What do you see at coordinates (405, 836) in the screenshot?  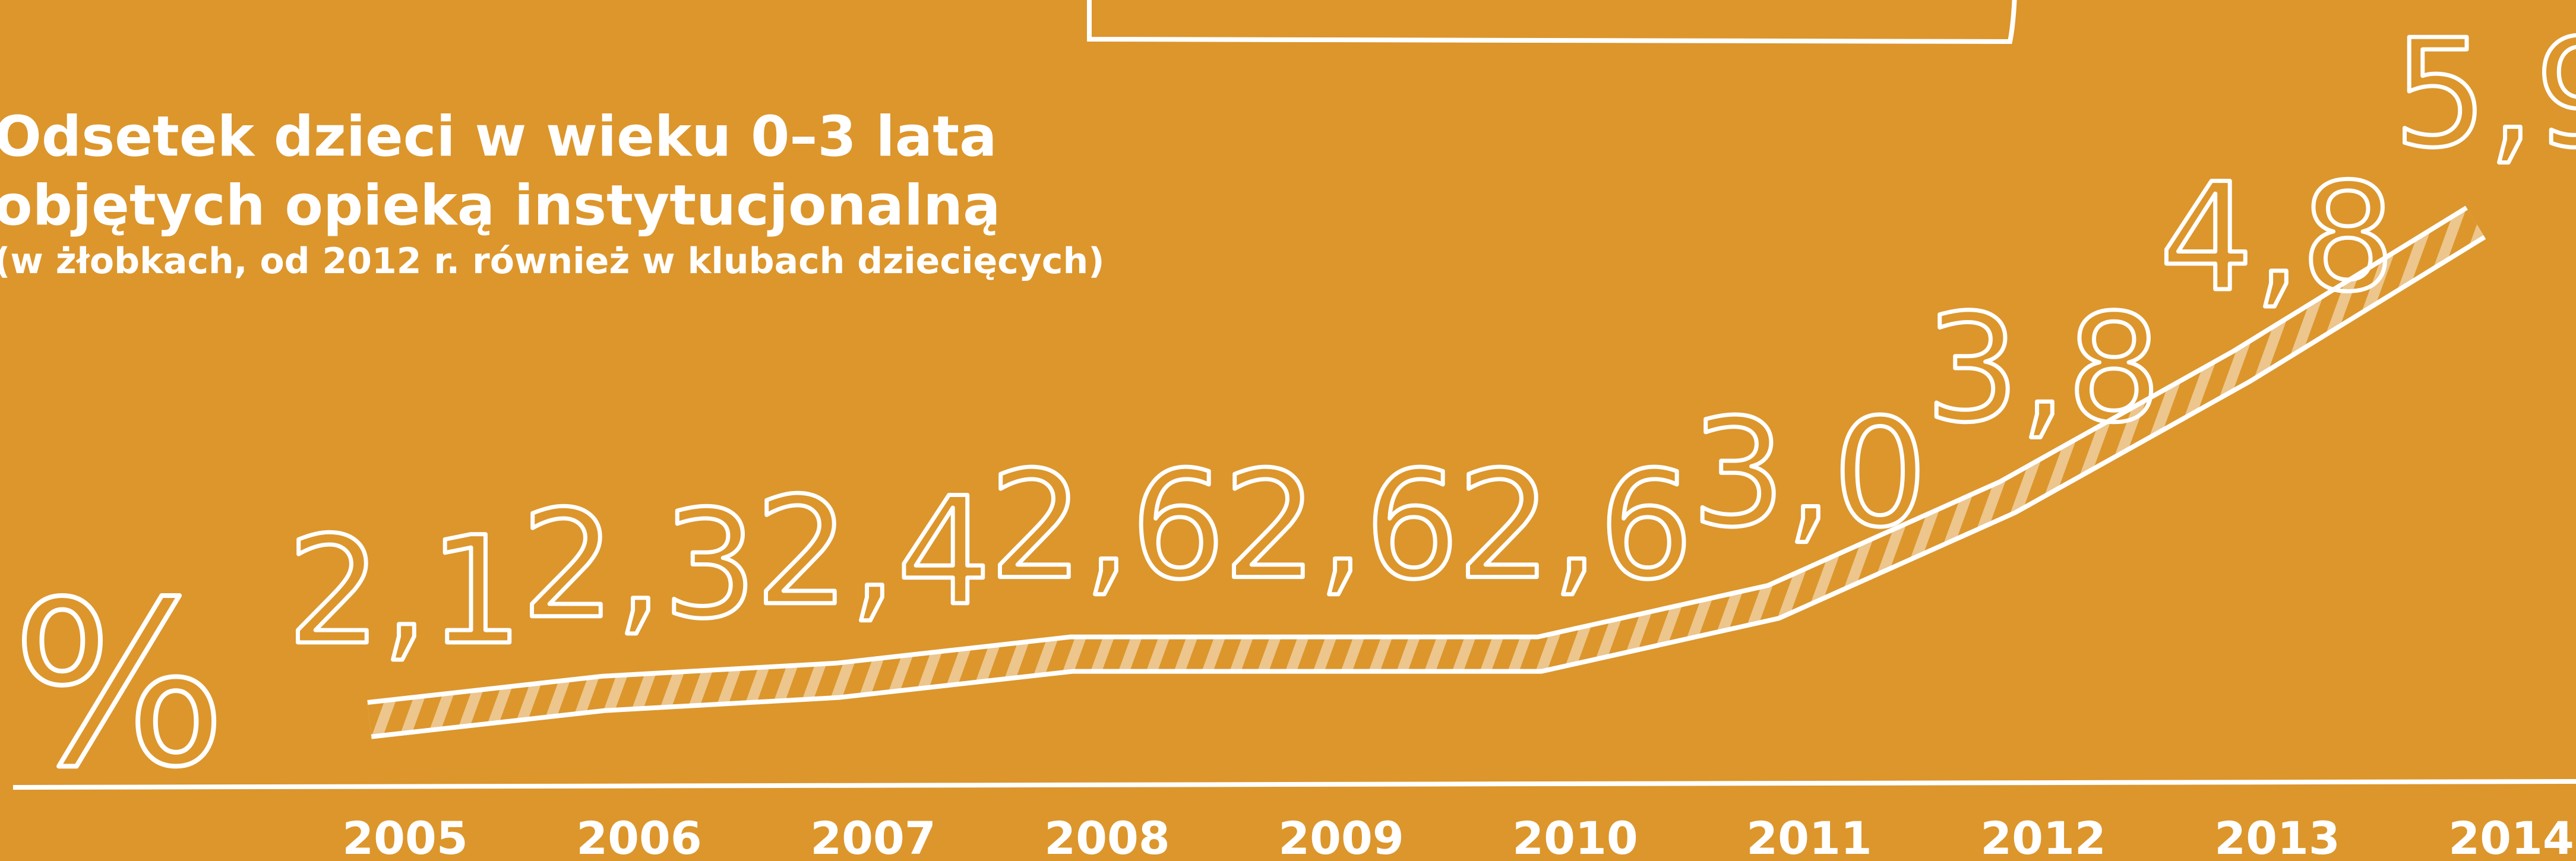 I see `x-tick-label: 2005` at bounding box center [405, 836].